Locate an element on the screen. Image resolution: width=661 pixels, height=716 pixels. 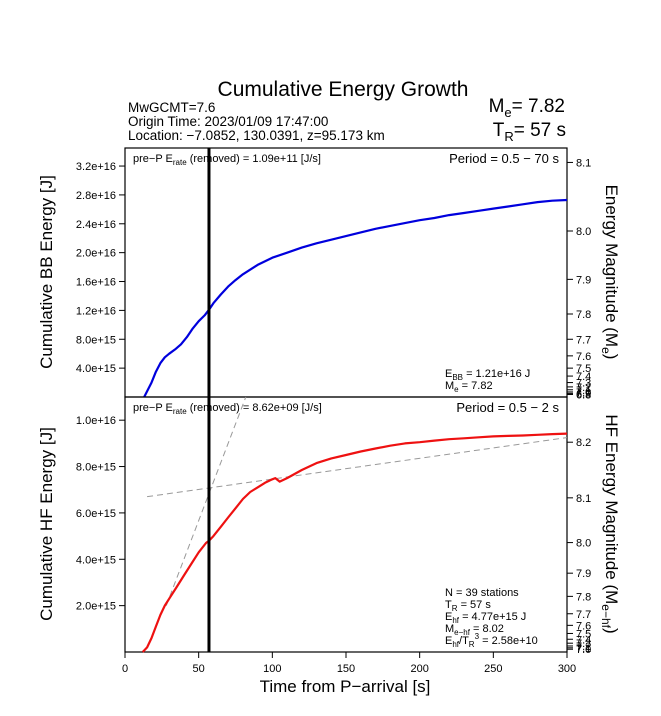
x-tick-label: 150 is located at coordinates (346, 669).